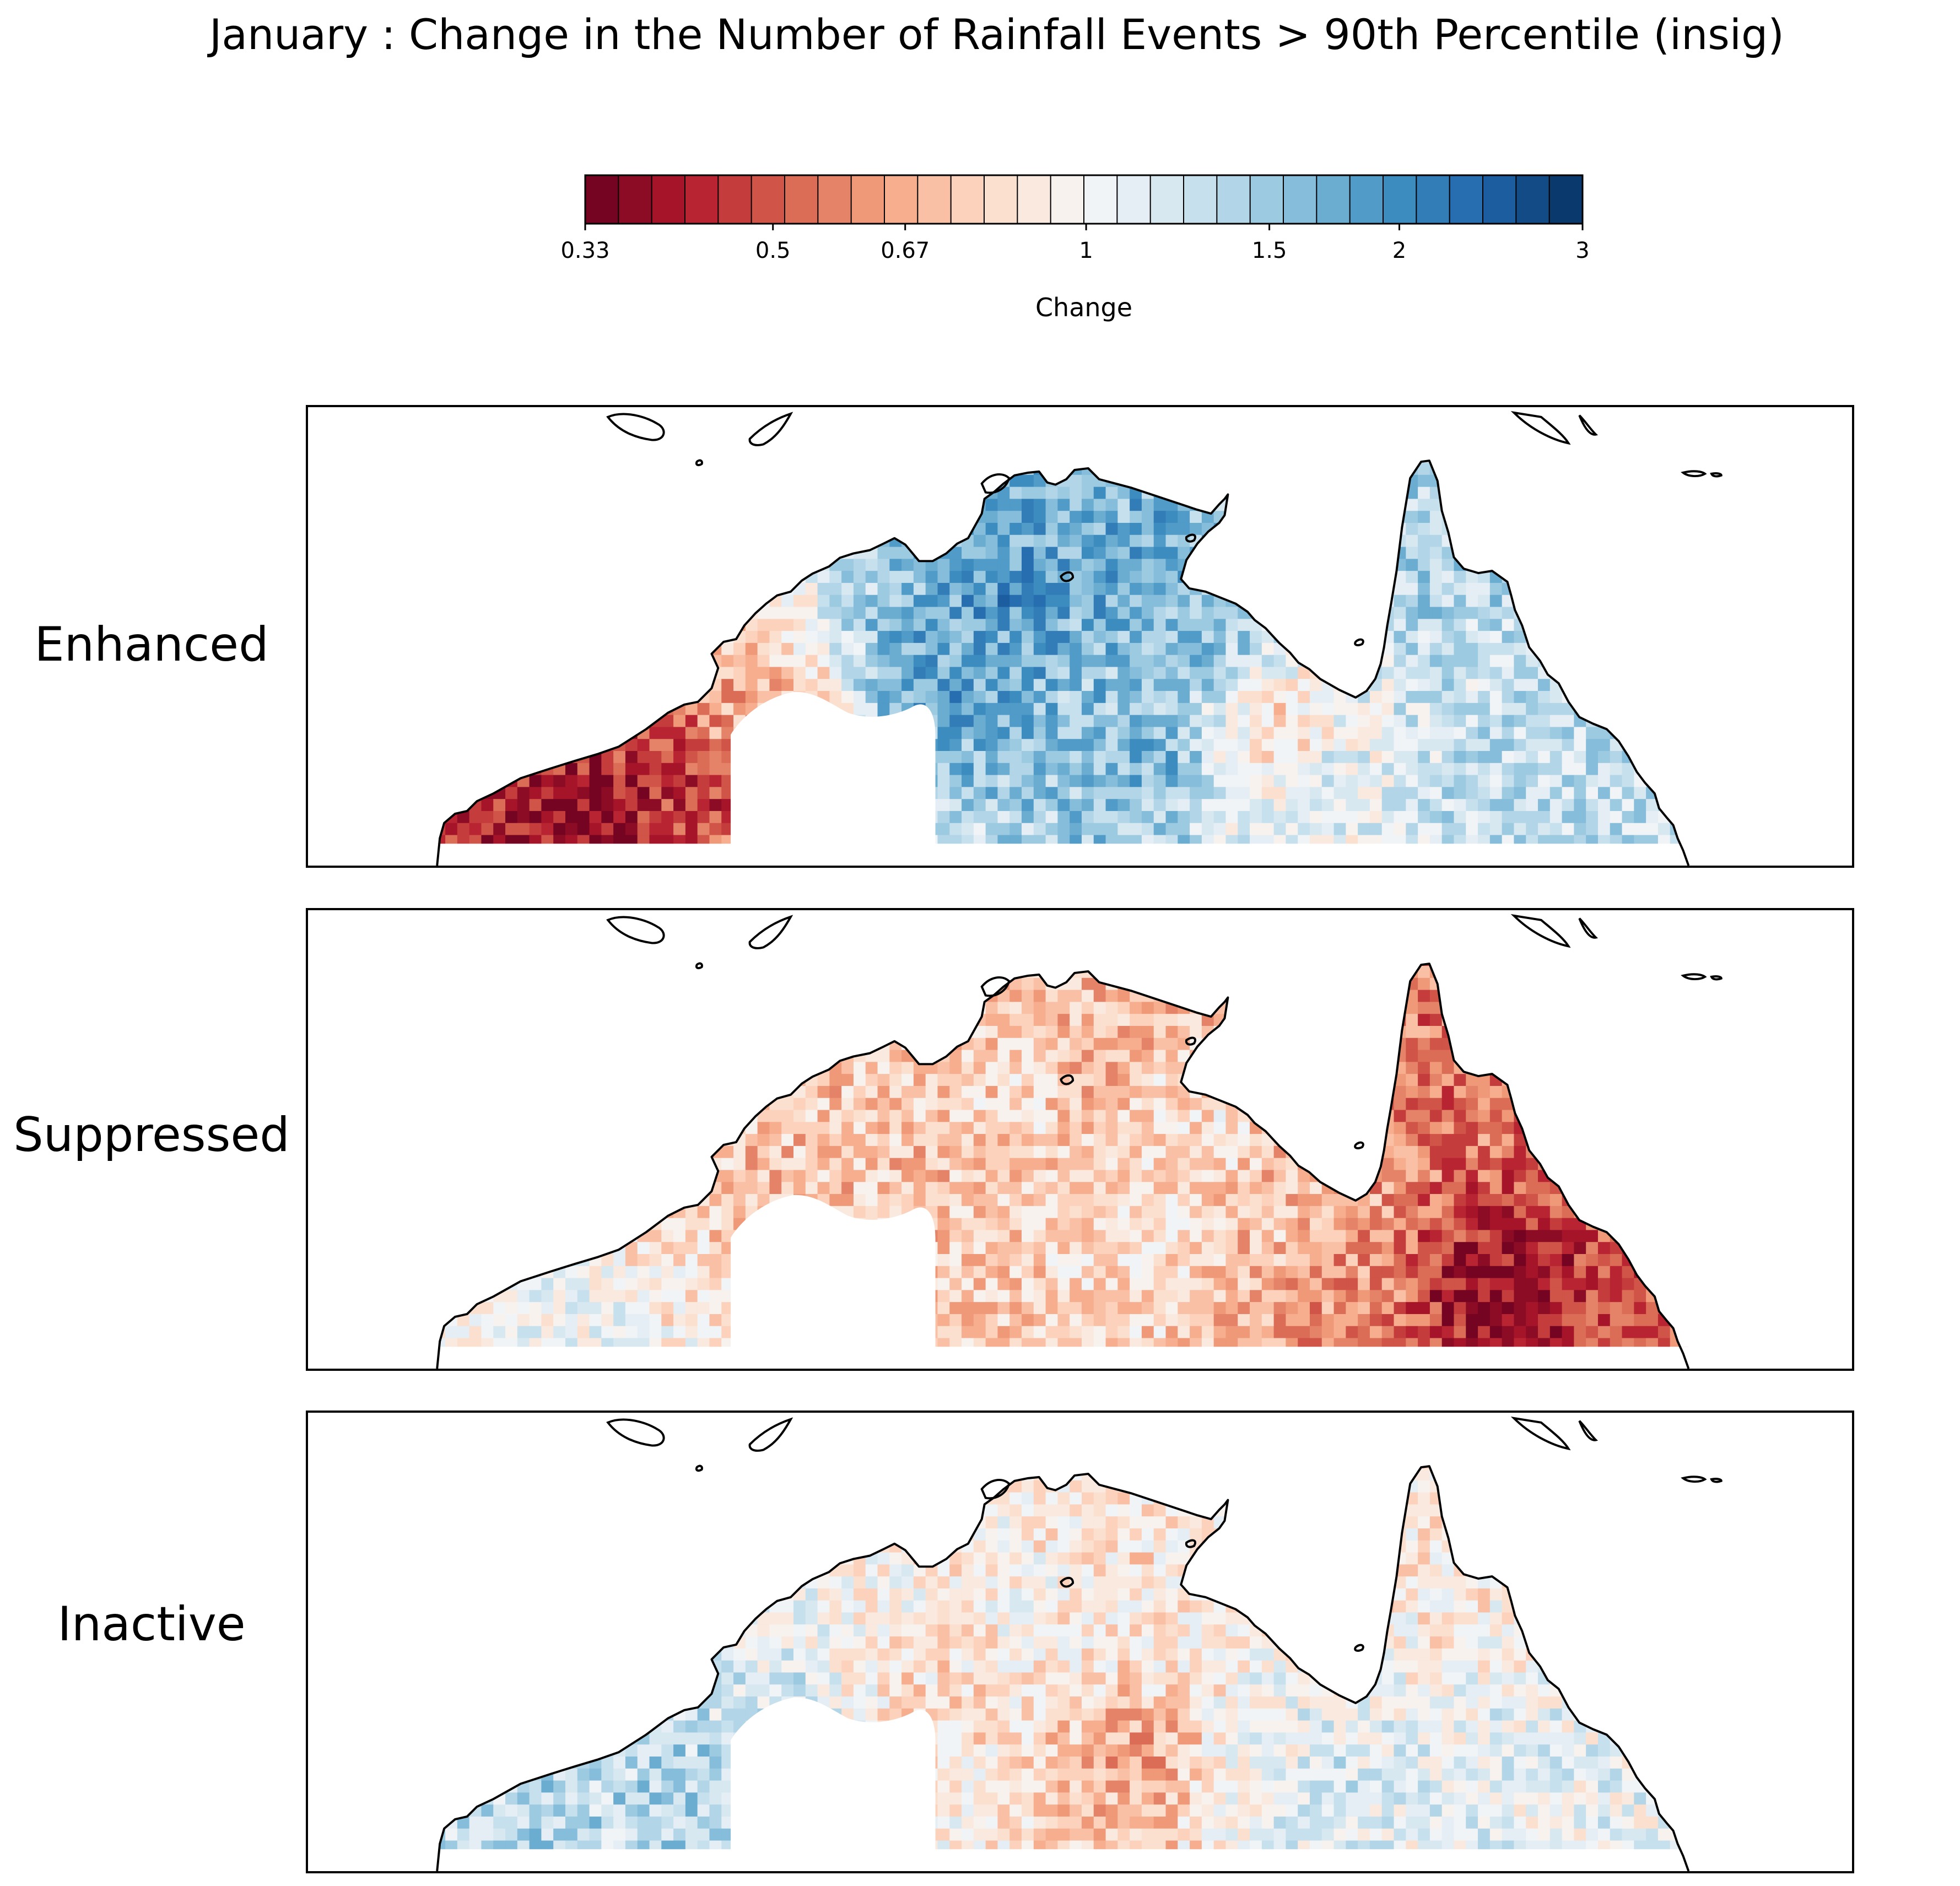 The height and width of the screenshot is (1886, 1960). Describe the element at coordinates (1086, 250) in the screenshot. I see `colorbar-tick-label: 1` at that location.